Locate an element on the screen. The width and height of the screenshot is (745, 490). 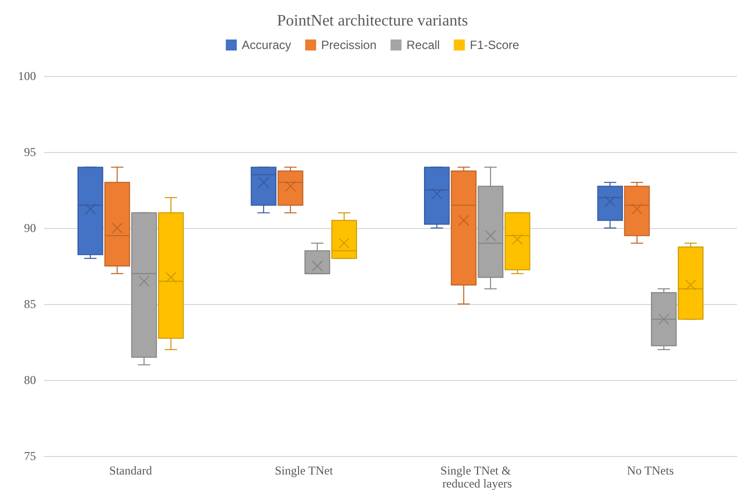
x-tick-label: Standard is located at coordinates (130, 471).